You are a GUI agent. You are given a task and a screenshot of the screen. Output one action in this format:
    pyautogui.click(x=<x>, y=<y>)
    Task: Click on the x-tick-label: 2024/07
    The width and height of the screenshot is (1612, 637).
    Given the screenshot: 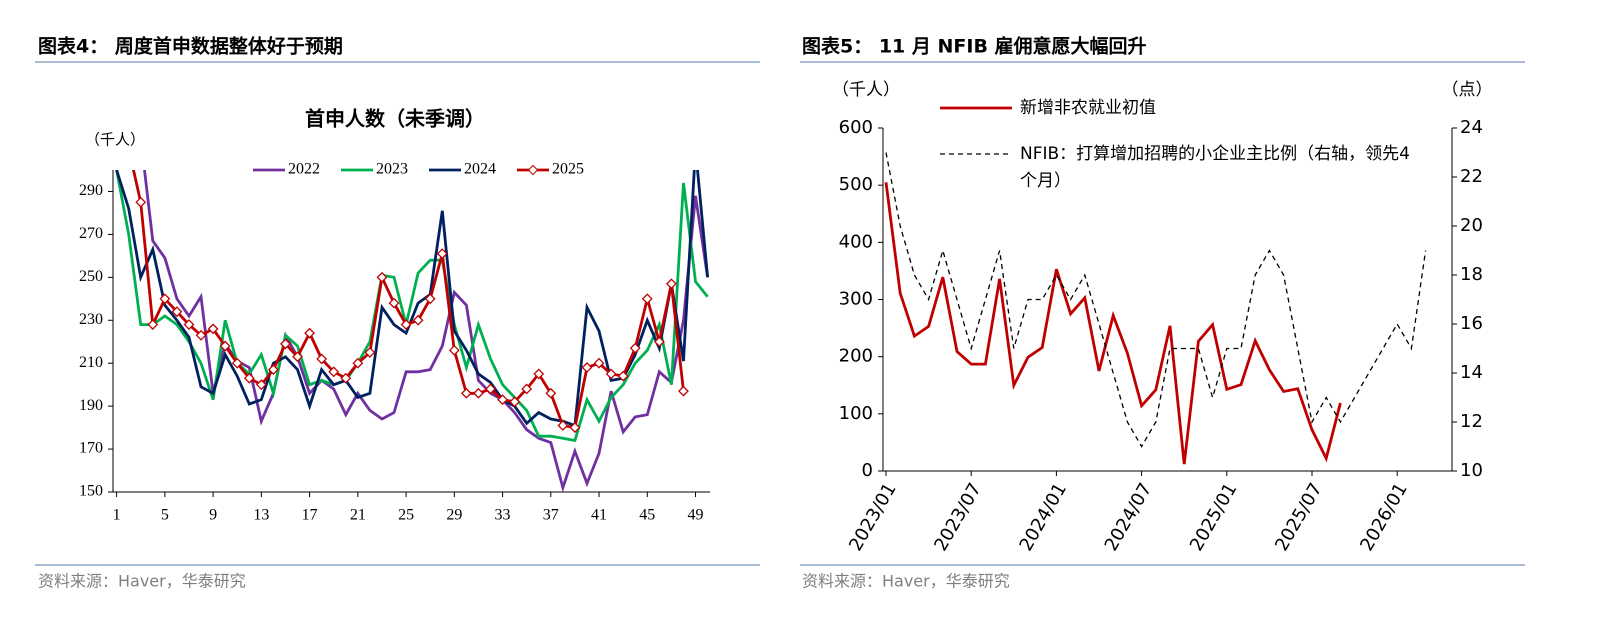 What is the action you would take?
    pyautogui.click(x=1129, y=517)
    